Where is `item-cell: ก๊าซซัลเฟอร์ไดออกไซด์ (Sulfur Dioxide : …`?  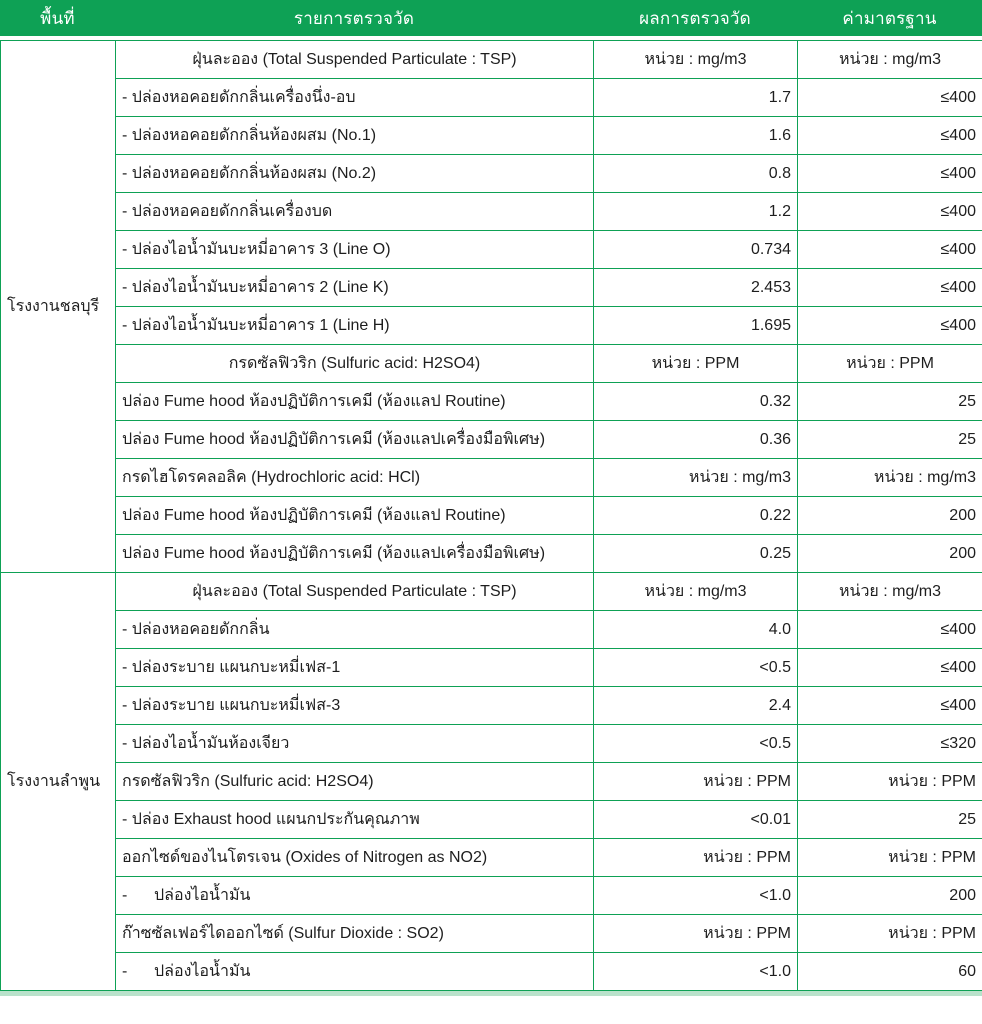
item-cell: ก๊าซซัลเฟอร์ไดออกไซด์ (Sulfur Dioxide : … is located at coordinates (354, 933).